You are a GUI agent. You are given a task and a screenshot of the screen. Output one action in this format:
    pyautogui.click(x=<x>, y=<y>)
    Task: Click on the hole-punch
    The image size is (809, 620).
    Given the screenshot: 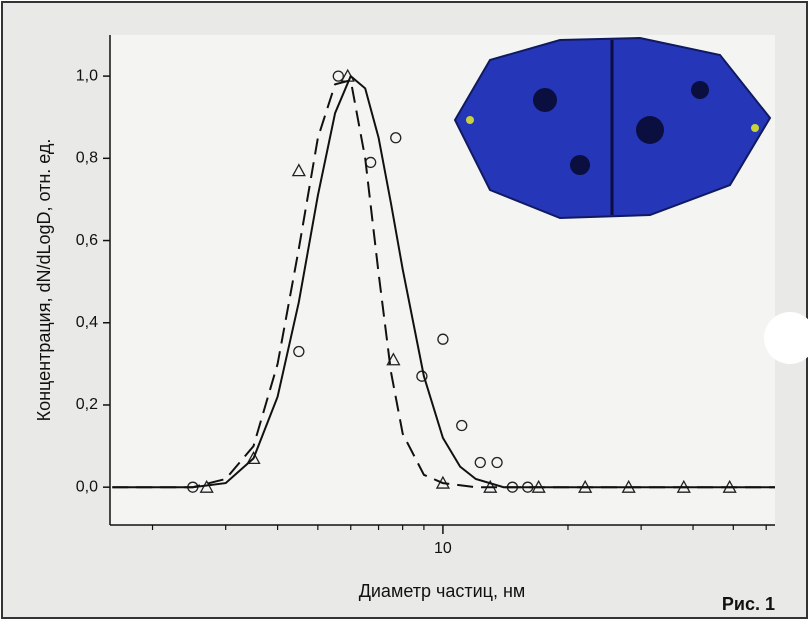 What is the action you would take?
    pyautogui.click(x=786, y=338)
    